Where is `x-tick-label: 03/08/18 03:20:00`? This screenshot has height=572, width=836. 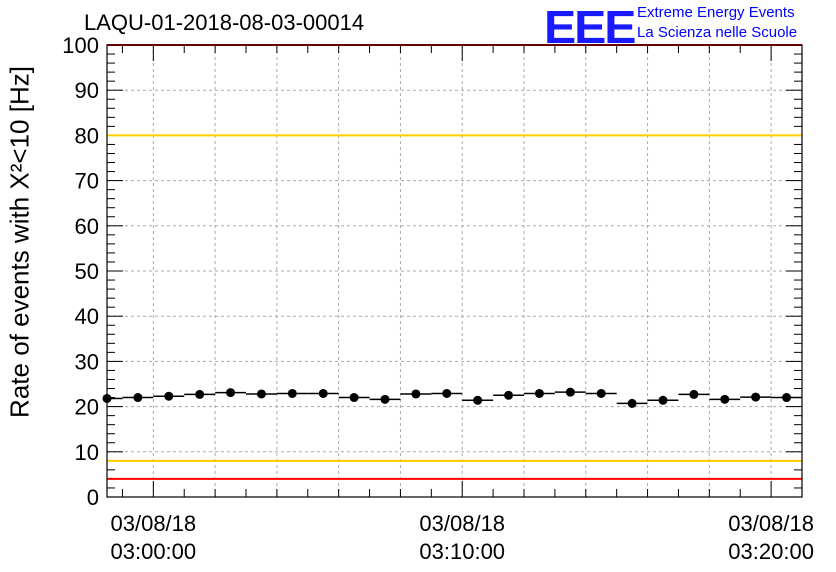 x-tick-label: 03/08/18 03:20:00 is located at coordinates (771, 538).